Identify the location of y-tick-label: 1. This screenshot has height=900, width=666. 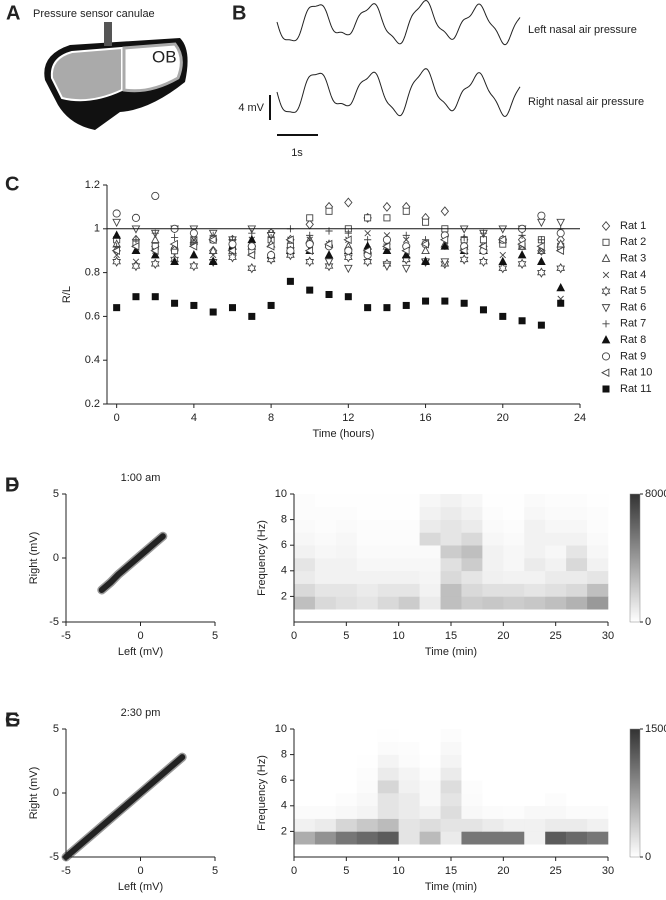
(97, 229).